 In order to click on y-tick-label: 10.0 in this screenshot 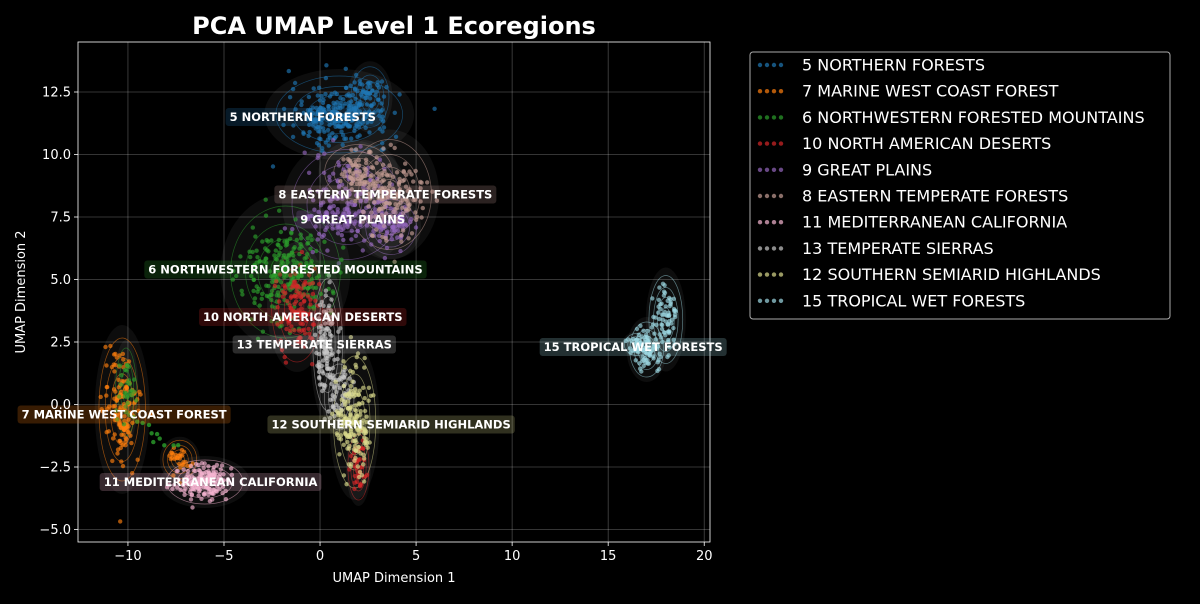, I will do `click(56, 155)`.